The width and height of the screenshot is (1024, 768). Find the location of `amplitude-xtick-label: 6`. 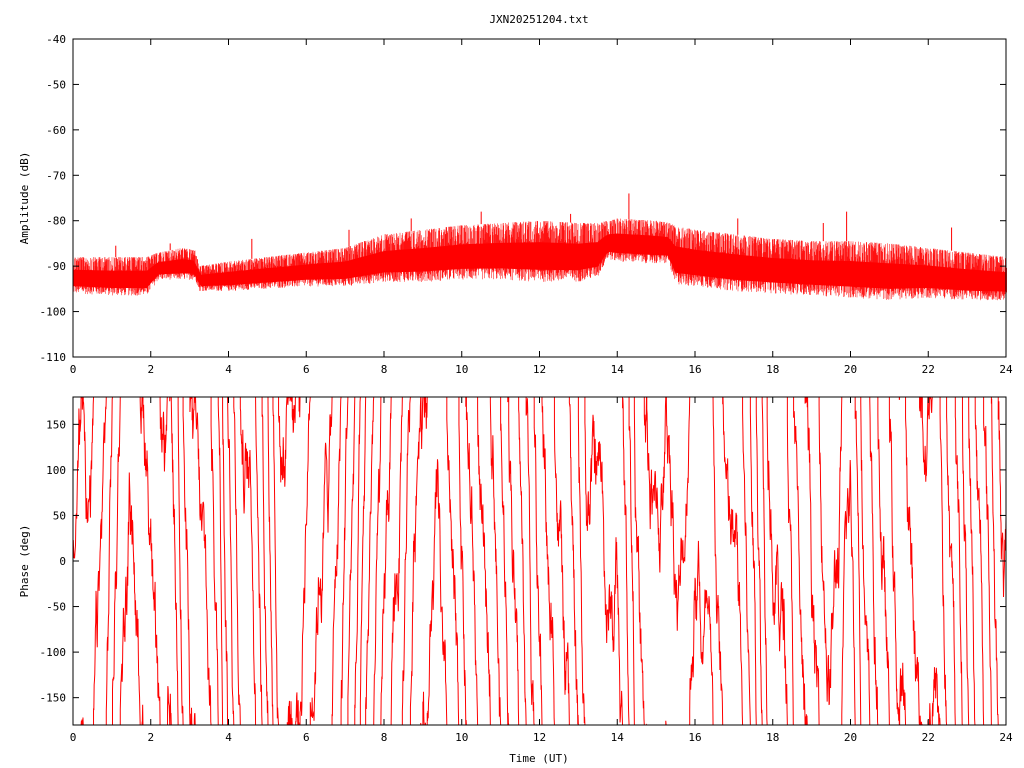

amplitude-xtick-label: 6 is located at coordinates (306, 369).